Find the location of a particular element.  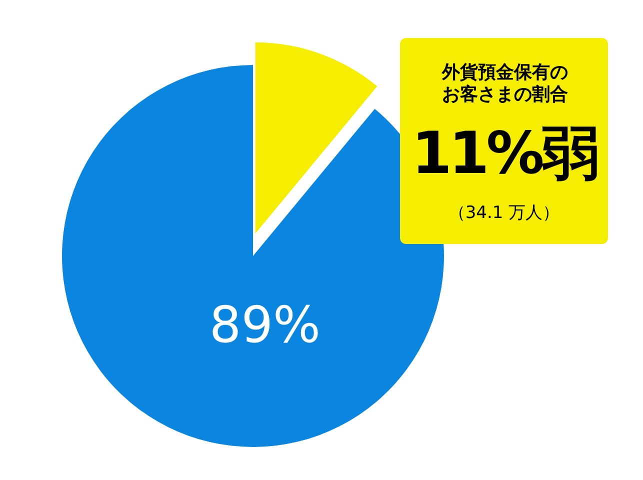

text: 11%弱 is located at coordinates (504, 153).